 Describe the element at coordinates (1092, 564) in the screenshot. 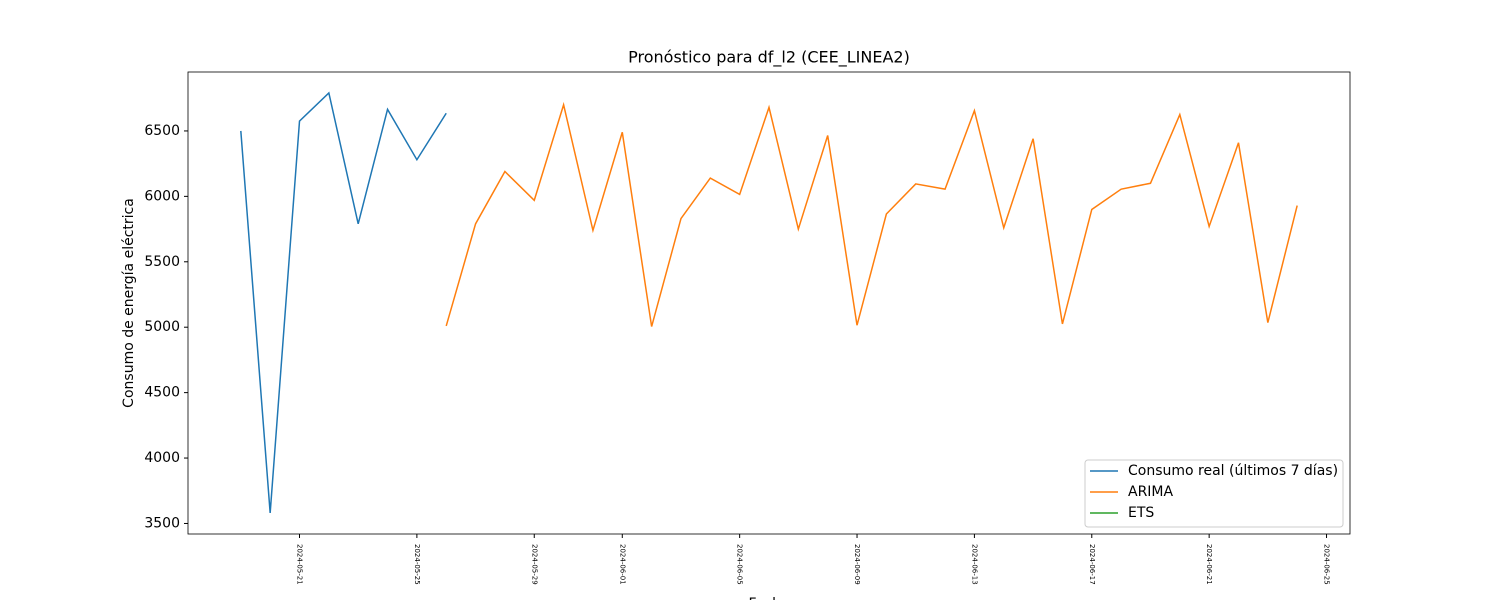

I see `x-tick-label: 2024-06-17` at that location.